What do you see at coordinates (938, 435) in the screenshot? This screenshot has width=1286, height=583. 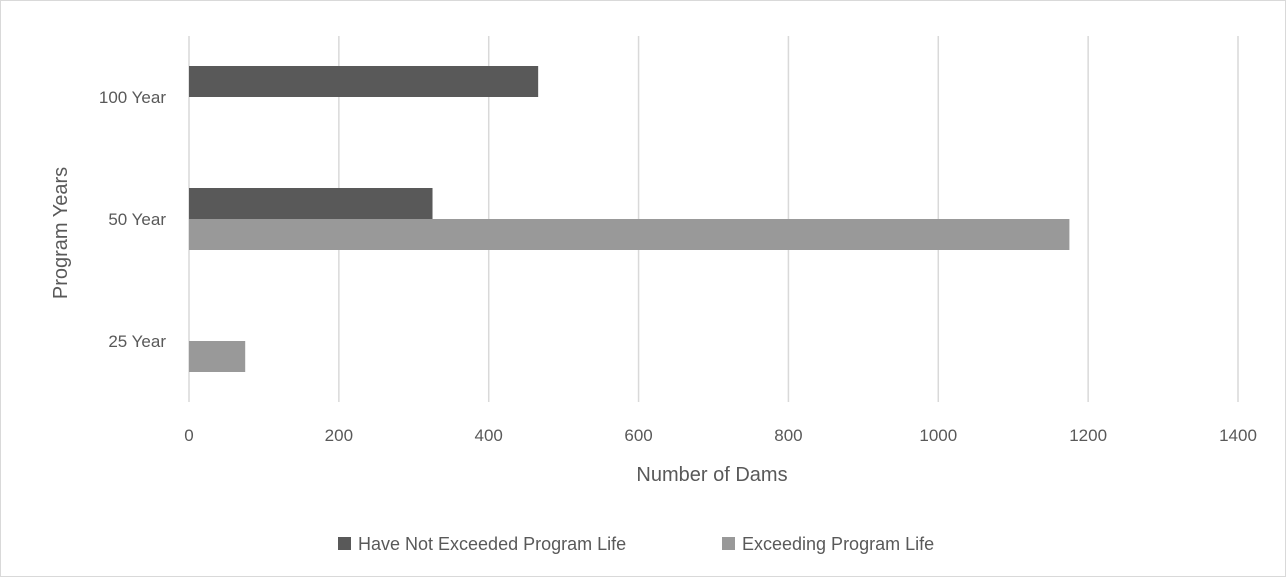 I see `x-tick-label: 1000` at bounding box center [938, 435].